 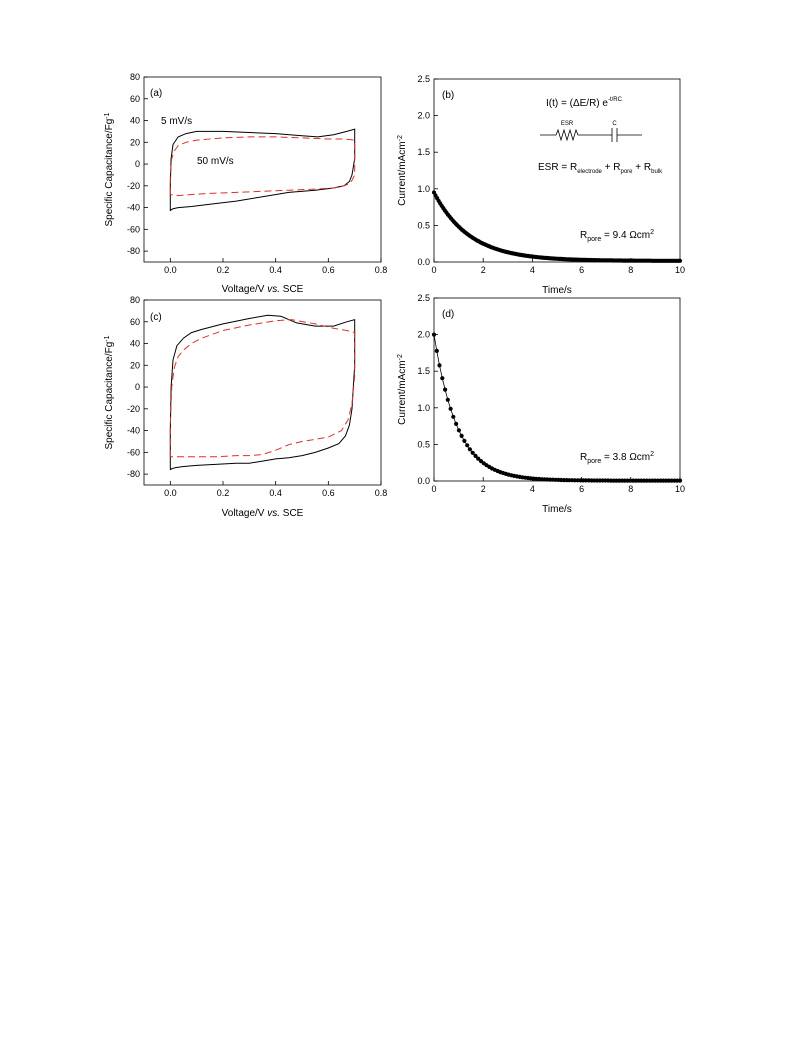 I want to click on y-ticks-a: -80 -60 -40 -20 0 20 40 60 80, so click(x=137, y=164).